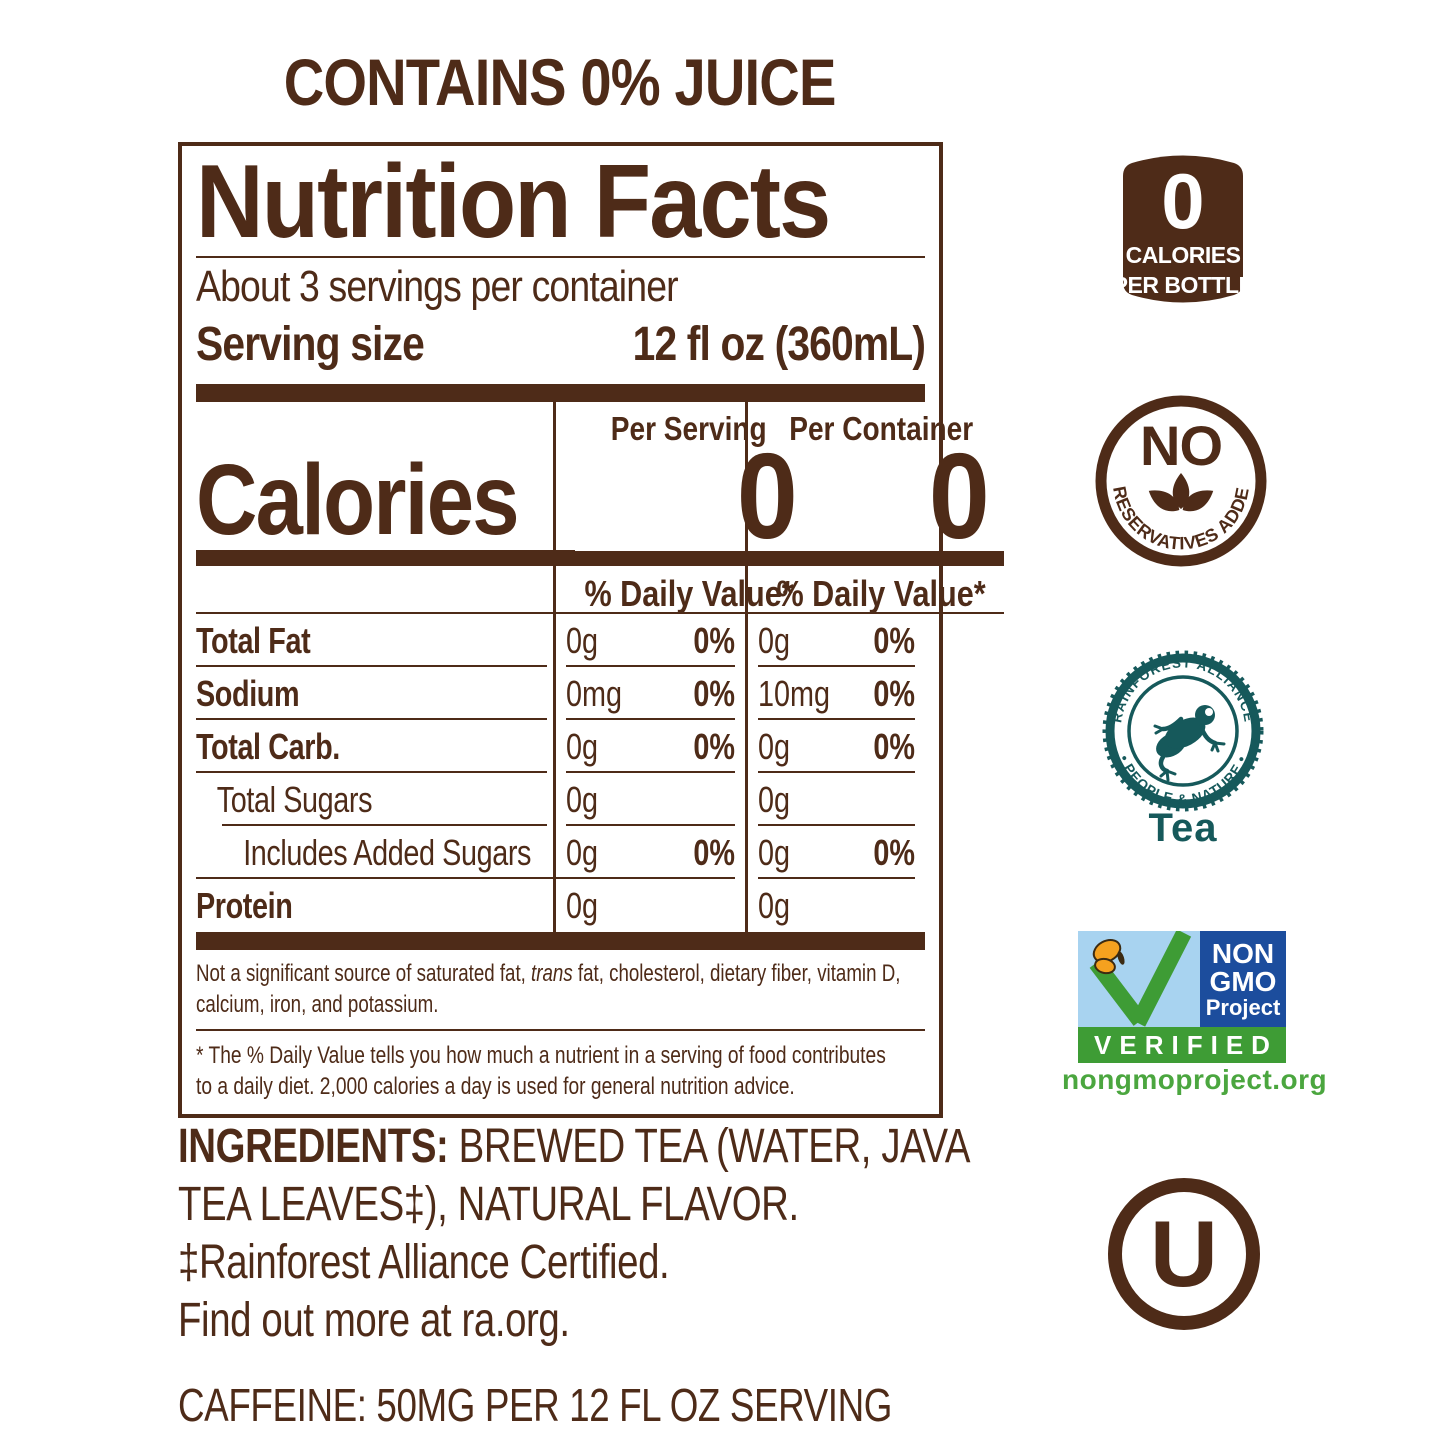 This screenshot has height=1445, width=1445. Describe the element at coordinates (649, 694) in the screenshot. I see `row-sodium-serving: 0mg 0%` at that location.